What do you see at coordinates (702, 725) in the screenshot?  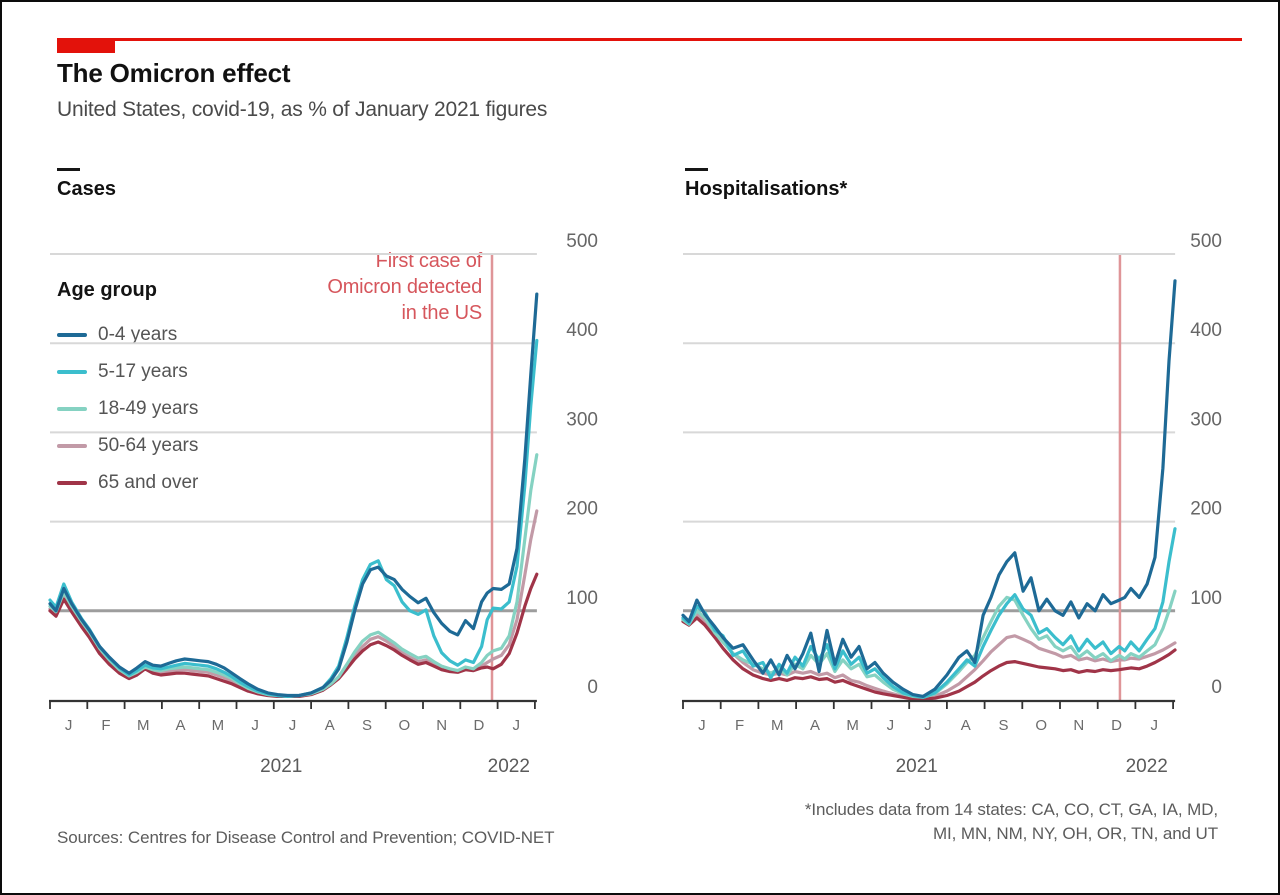 I see `hosp-month-label-0: J` at bounding box center [702, 725].